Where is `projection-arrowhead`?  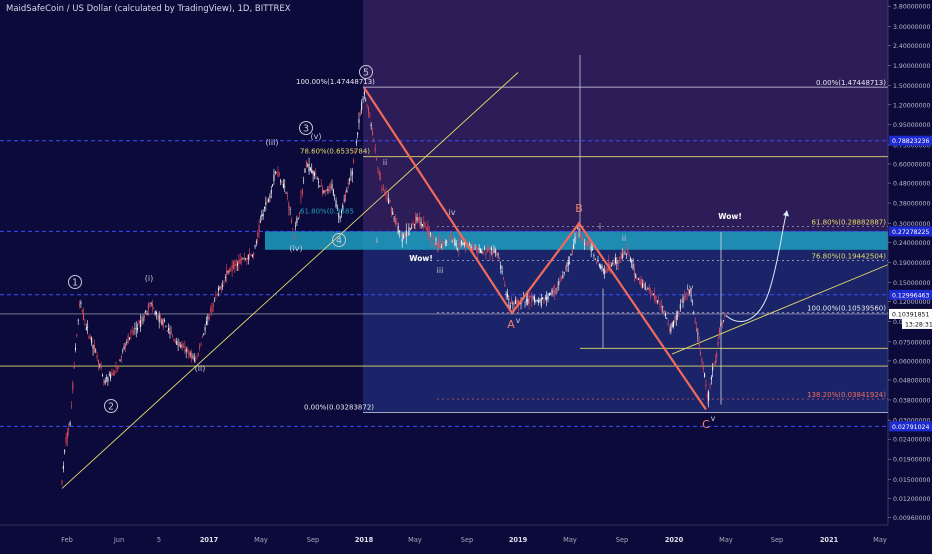 projection-arrowhead is located at coordinates (786, 213).